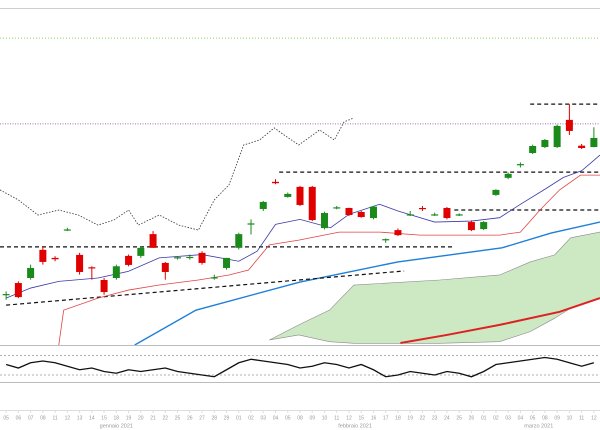  What do you see at coordinates (300, 367) in the screenshot?
I see `oscillator-line` at bounding box center [300, 367].